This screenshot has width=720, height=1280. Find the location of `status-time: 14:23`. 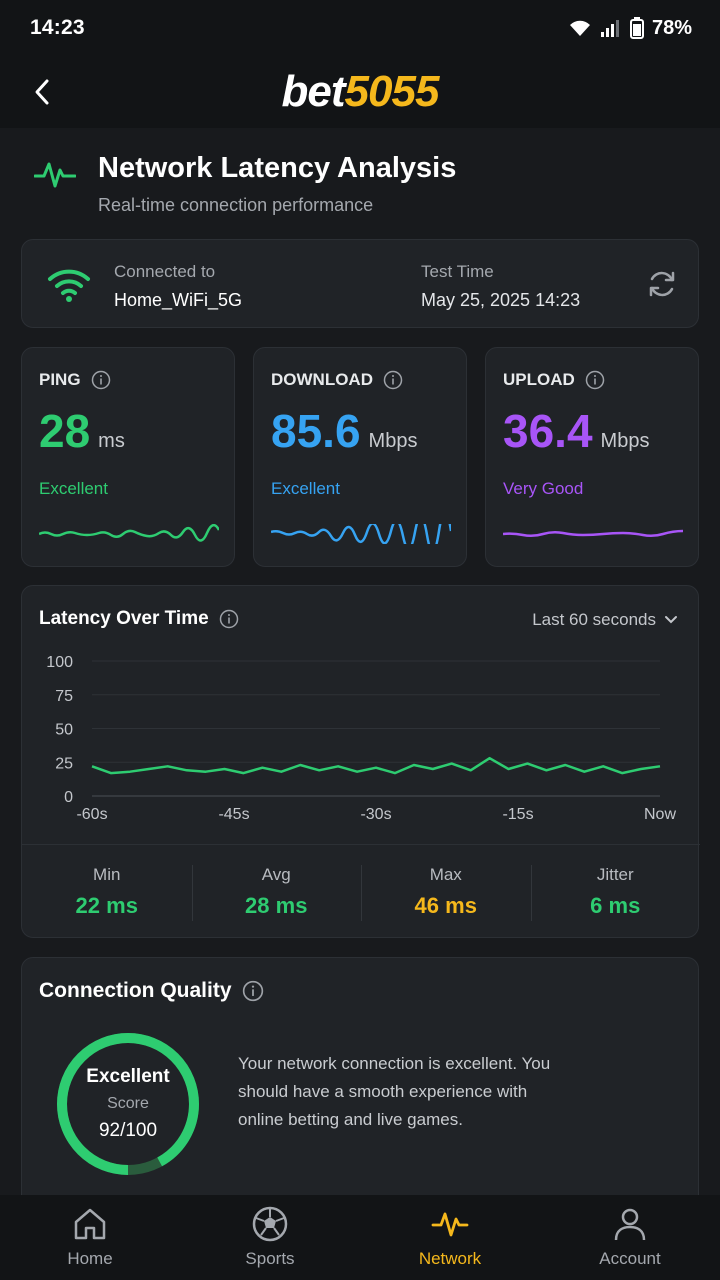

status-time: 14:23 is located at coordinates (57, 27).